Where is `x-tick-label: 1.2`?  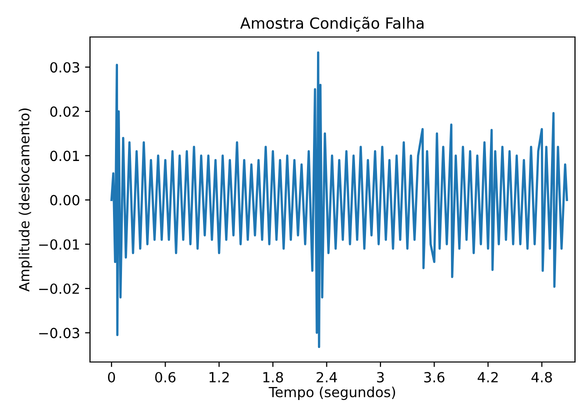
x-tick-label: 1.2 is located at coordinates (219, 377).